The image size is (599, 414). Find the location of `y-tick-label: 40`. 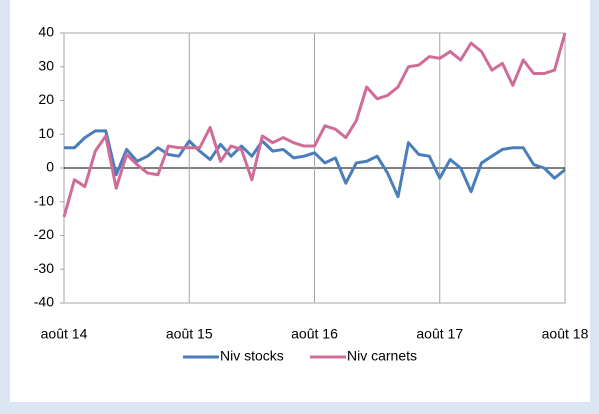

y-tick-label: 40 is located at coordinates (46, 32).